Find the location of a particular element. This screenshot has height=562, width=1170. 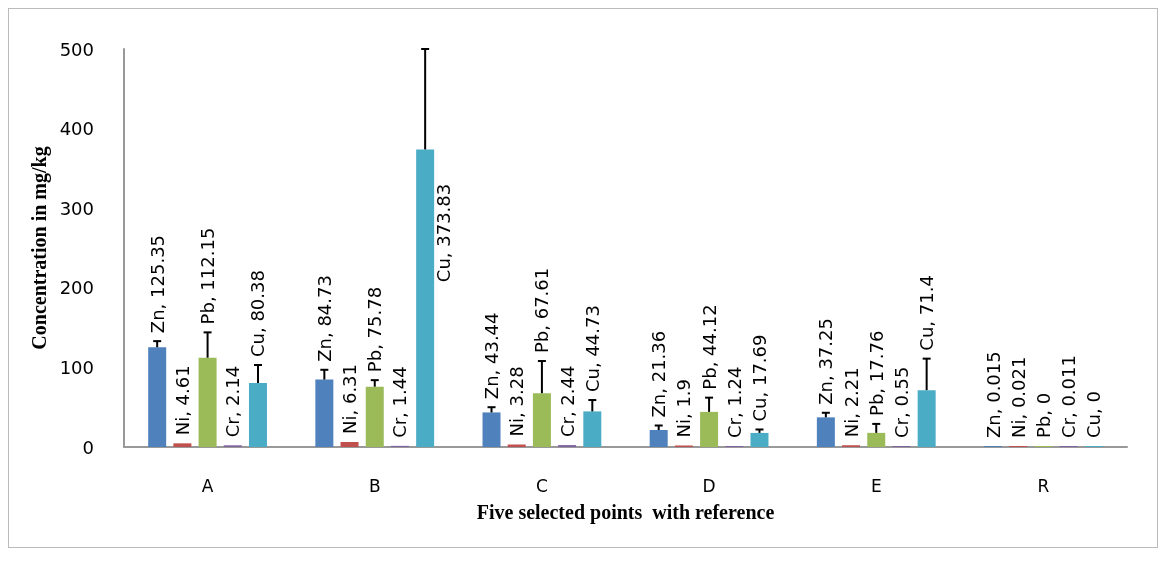

data-label: Ni, 0.021 is located at coordinates (1018, 397).